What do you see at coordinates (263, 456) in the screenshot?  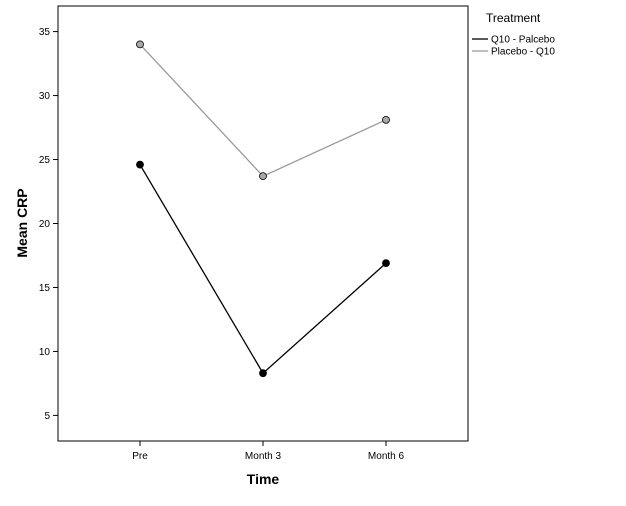 I see `x-tick-label: Month 3` at bounding box center [263, 456].